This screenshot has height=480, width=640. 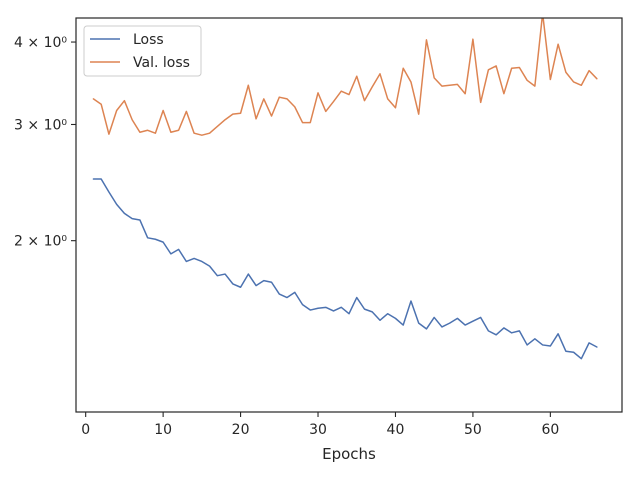 What do you see at coordinates (148, 40) in the screenshot?
I see `legend-label-0: Loss` at bounding box center [148, 40].